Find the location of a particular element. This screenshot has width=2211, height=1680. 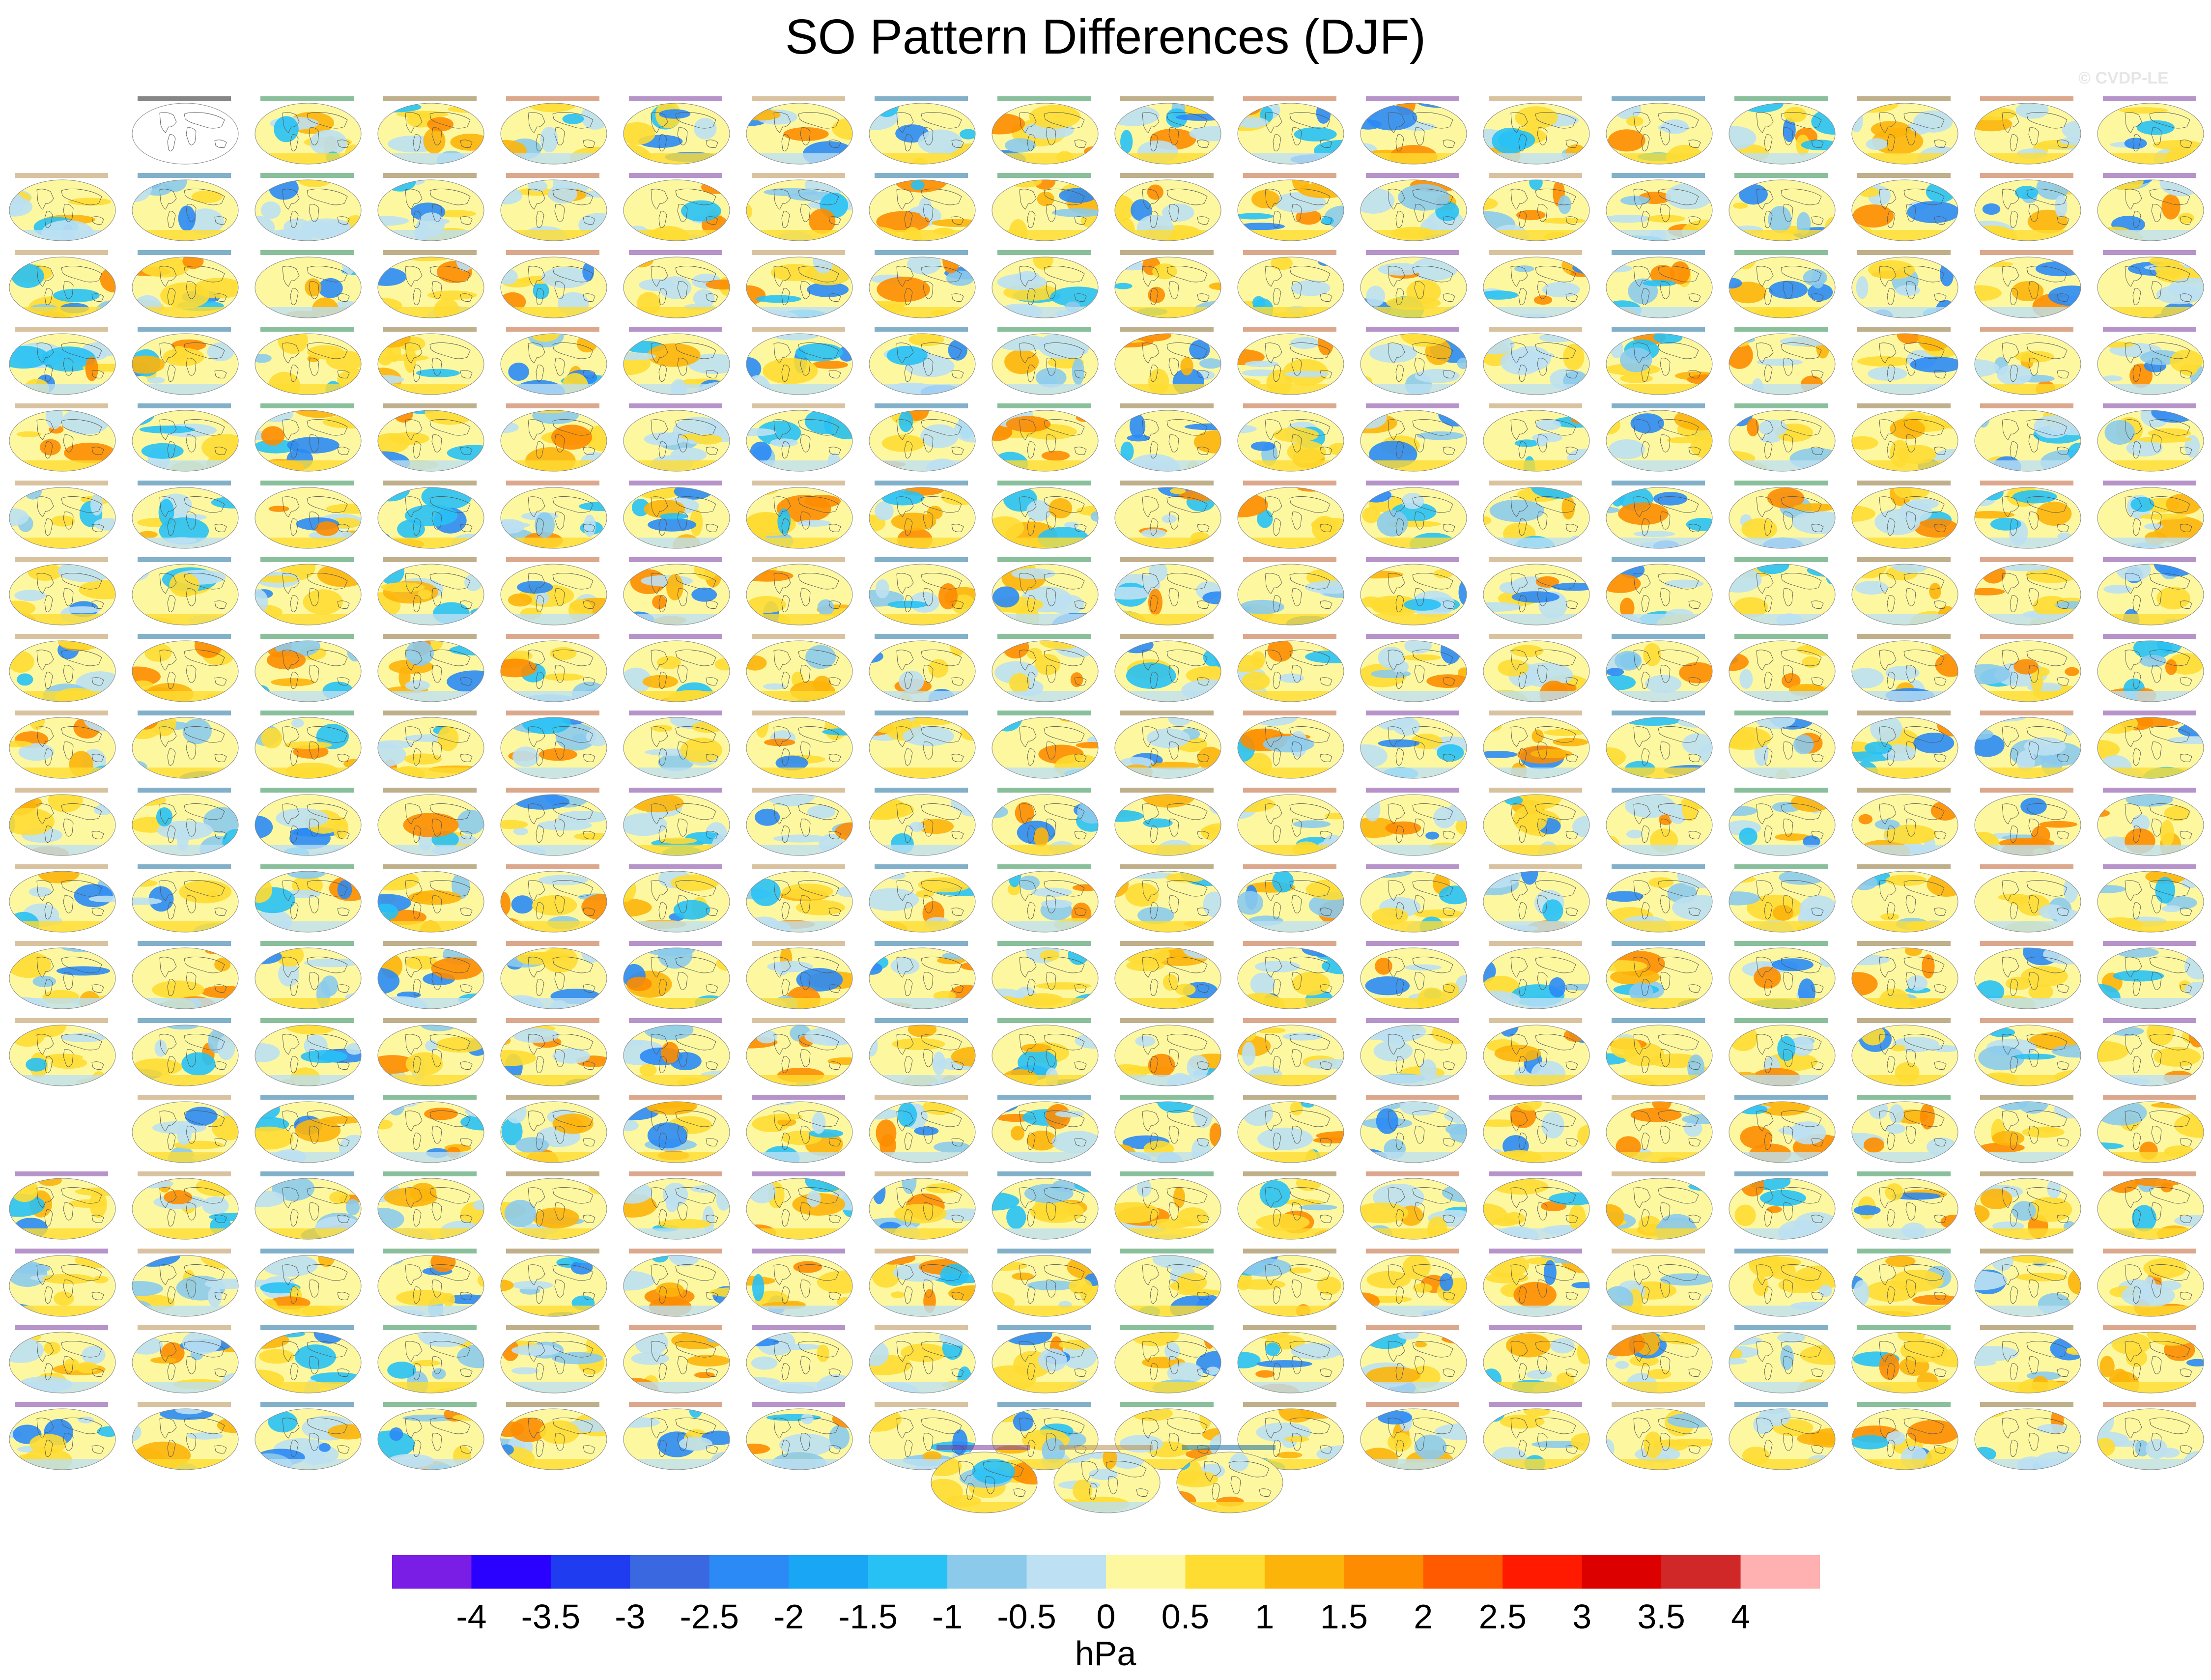

colorbar-tick-label: 3.5 is located at coordinates (1661, 1616).